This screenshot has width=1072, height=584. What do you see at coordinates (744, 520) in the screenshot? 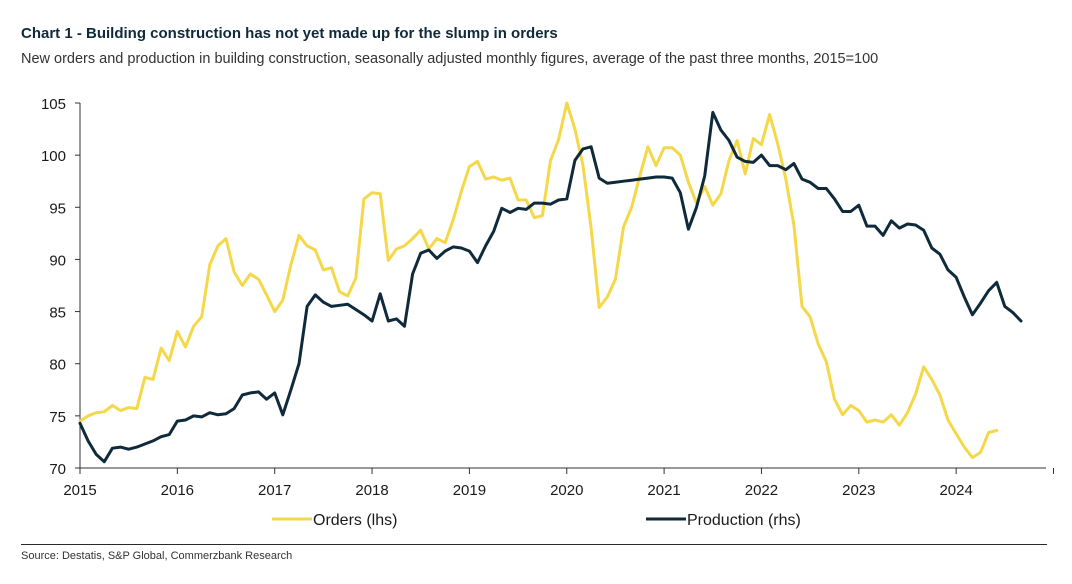
I see `legend-production-label: Production (rhs)` at bounding box center [744, 520].